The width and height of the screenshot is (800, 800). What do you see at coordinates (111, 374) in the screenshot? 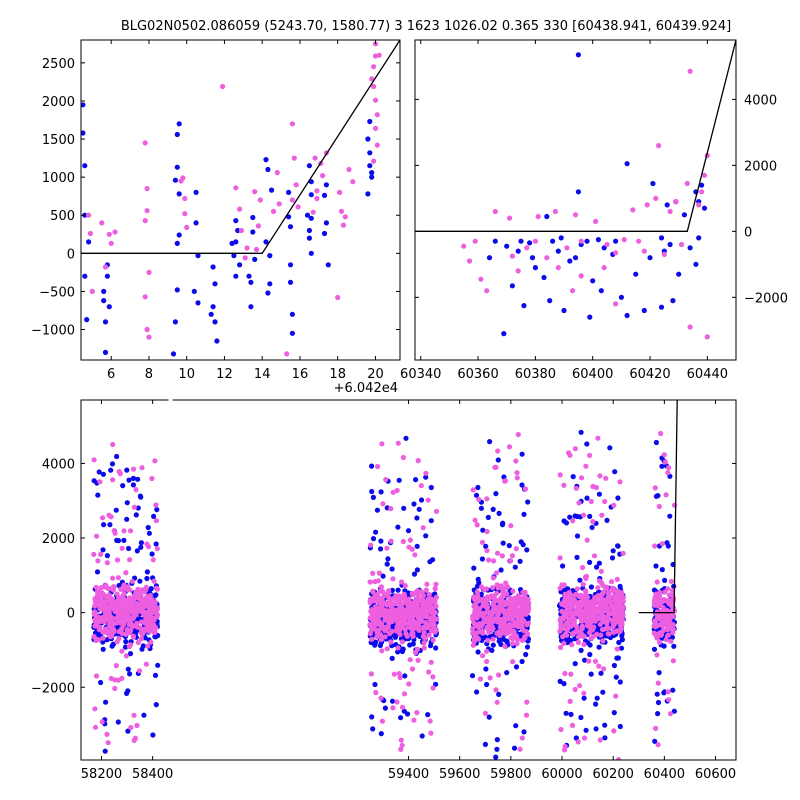
I see `x-tick-label: 6` at bounding box center [111, 374].